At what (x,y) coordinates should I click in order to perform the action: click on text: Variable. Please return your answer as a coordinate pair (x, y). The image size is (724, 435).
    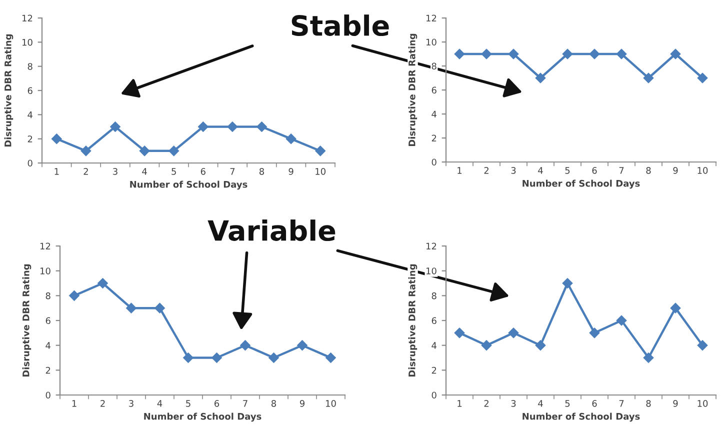
    Looking at the image, I should click on (272, 231).